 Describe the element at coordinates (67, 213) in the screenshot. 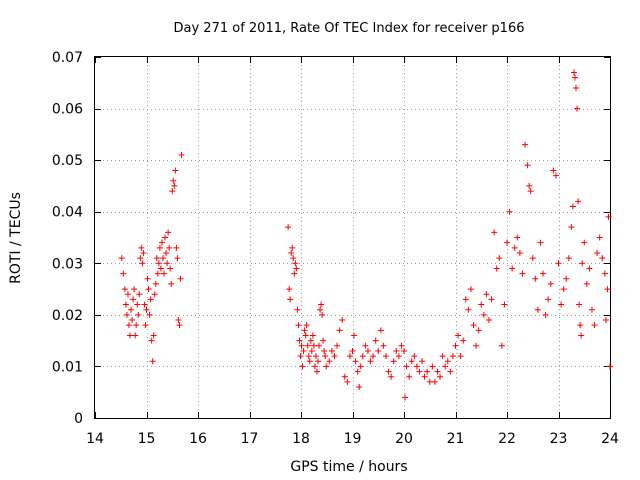

I see `y-tick-label: 0.04` at that location.